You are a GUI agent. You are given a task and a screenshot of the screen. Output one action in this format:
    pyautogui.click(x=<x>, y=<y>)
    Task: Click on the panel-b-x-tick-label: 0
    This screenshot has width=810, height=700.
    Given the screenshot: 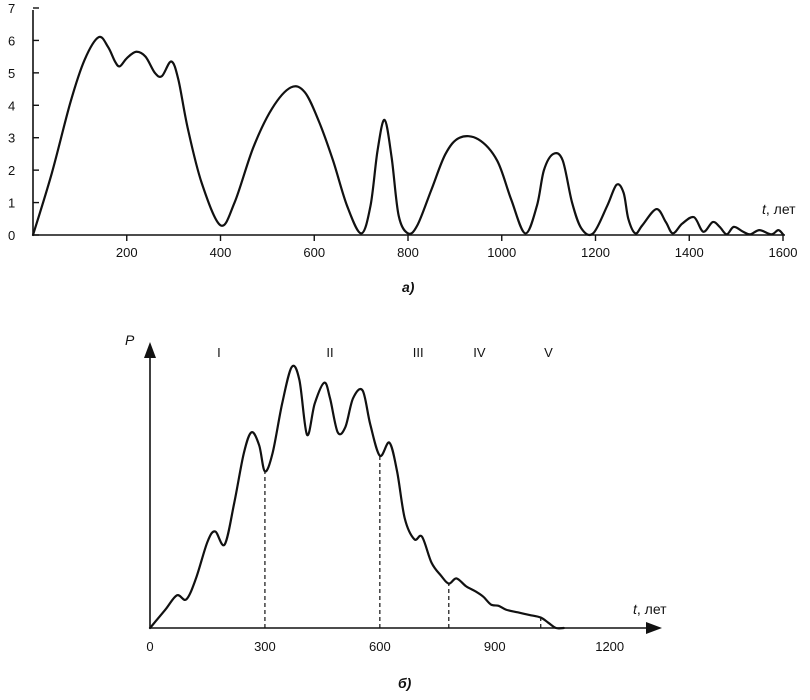 What is the action you would take?
    pyautogui.click(x=149, y=646)
    